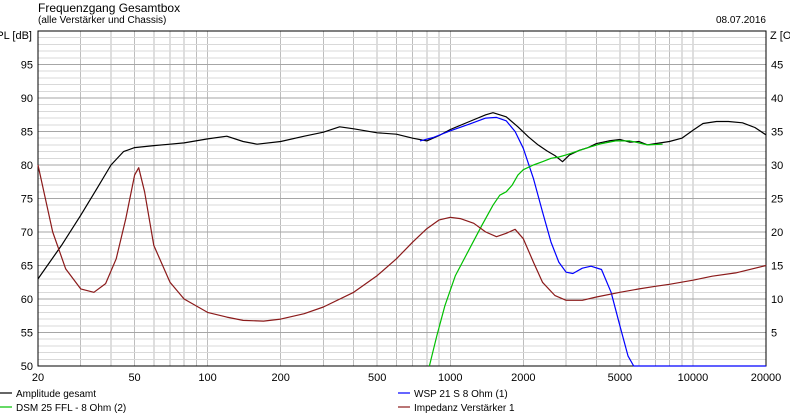  What do you see at coordinates (27, 233) in the screenshot?
I see `y-tick-label-left: 70` at bounding box center [27, 233].